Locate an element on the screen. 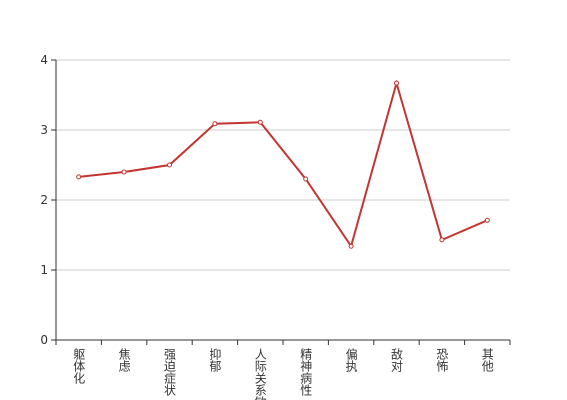 The image size is (567, 400). x-tick-label: 敌对 is located at coordinates (397, 359).